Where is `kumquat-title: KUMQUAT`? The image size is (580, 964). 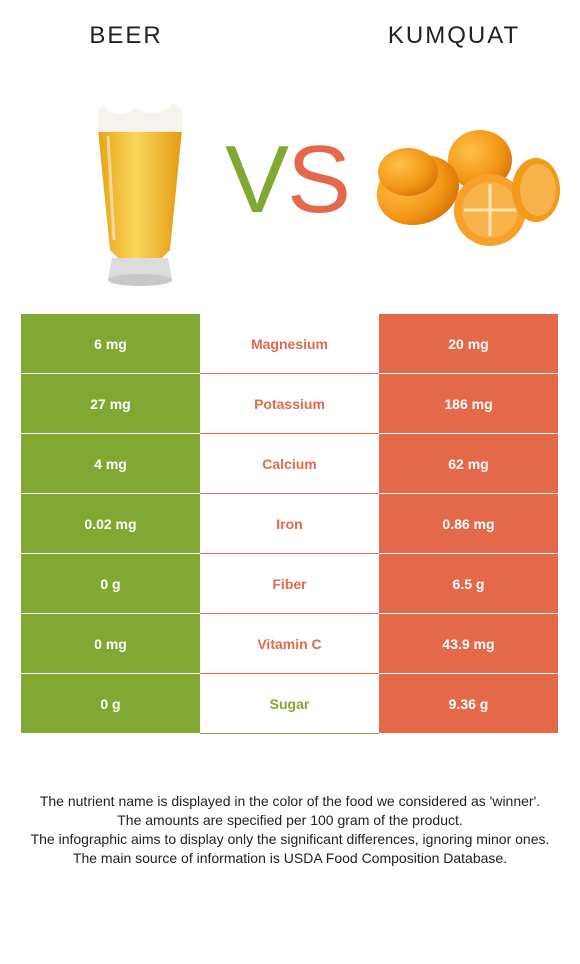 kumquat-title: KUMQUAT is located at coordinates (454, 35).